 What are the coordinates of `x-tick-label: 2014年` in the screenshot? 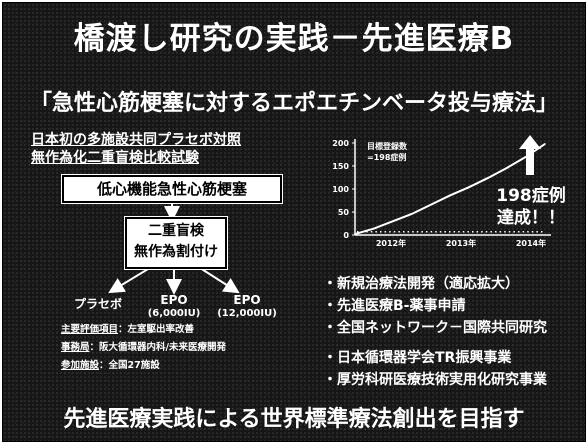 It's located at (531, 243).